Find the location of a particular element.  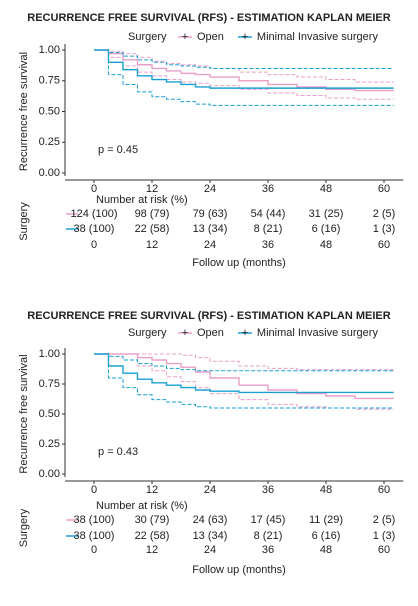

risk-cell: 11 (29) is located at coordinates (326, 520).